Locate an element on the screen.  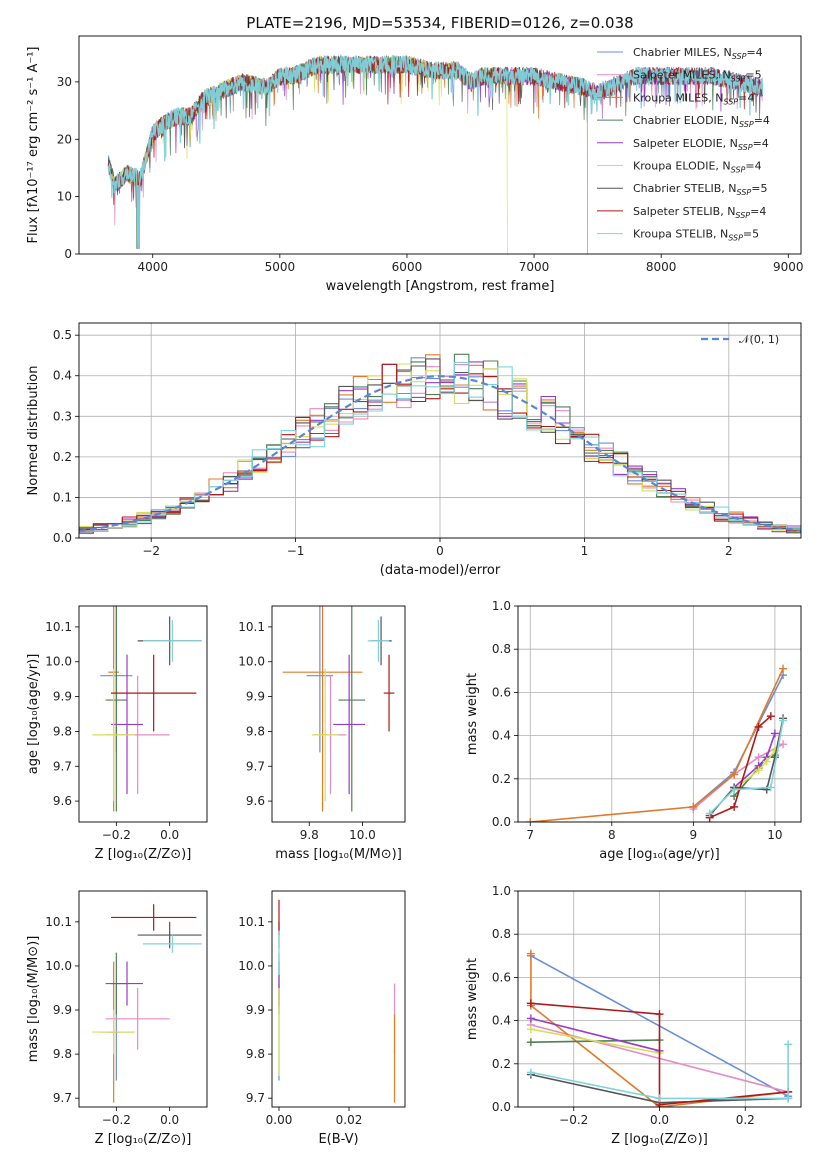
legend-entry: Salpeter STELIB, NSSP=4 is located at coordinates (699, 212).